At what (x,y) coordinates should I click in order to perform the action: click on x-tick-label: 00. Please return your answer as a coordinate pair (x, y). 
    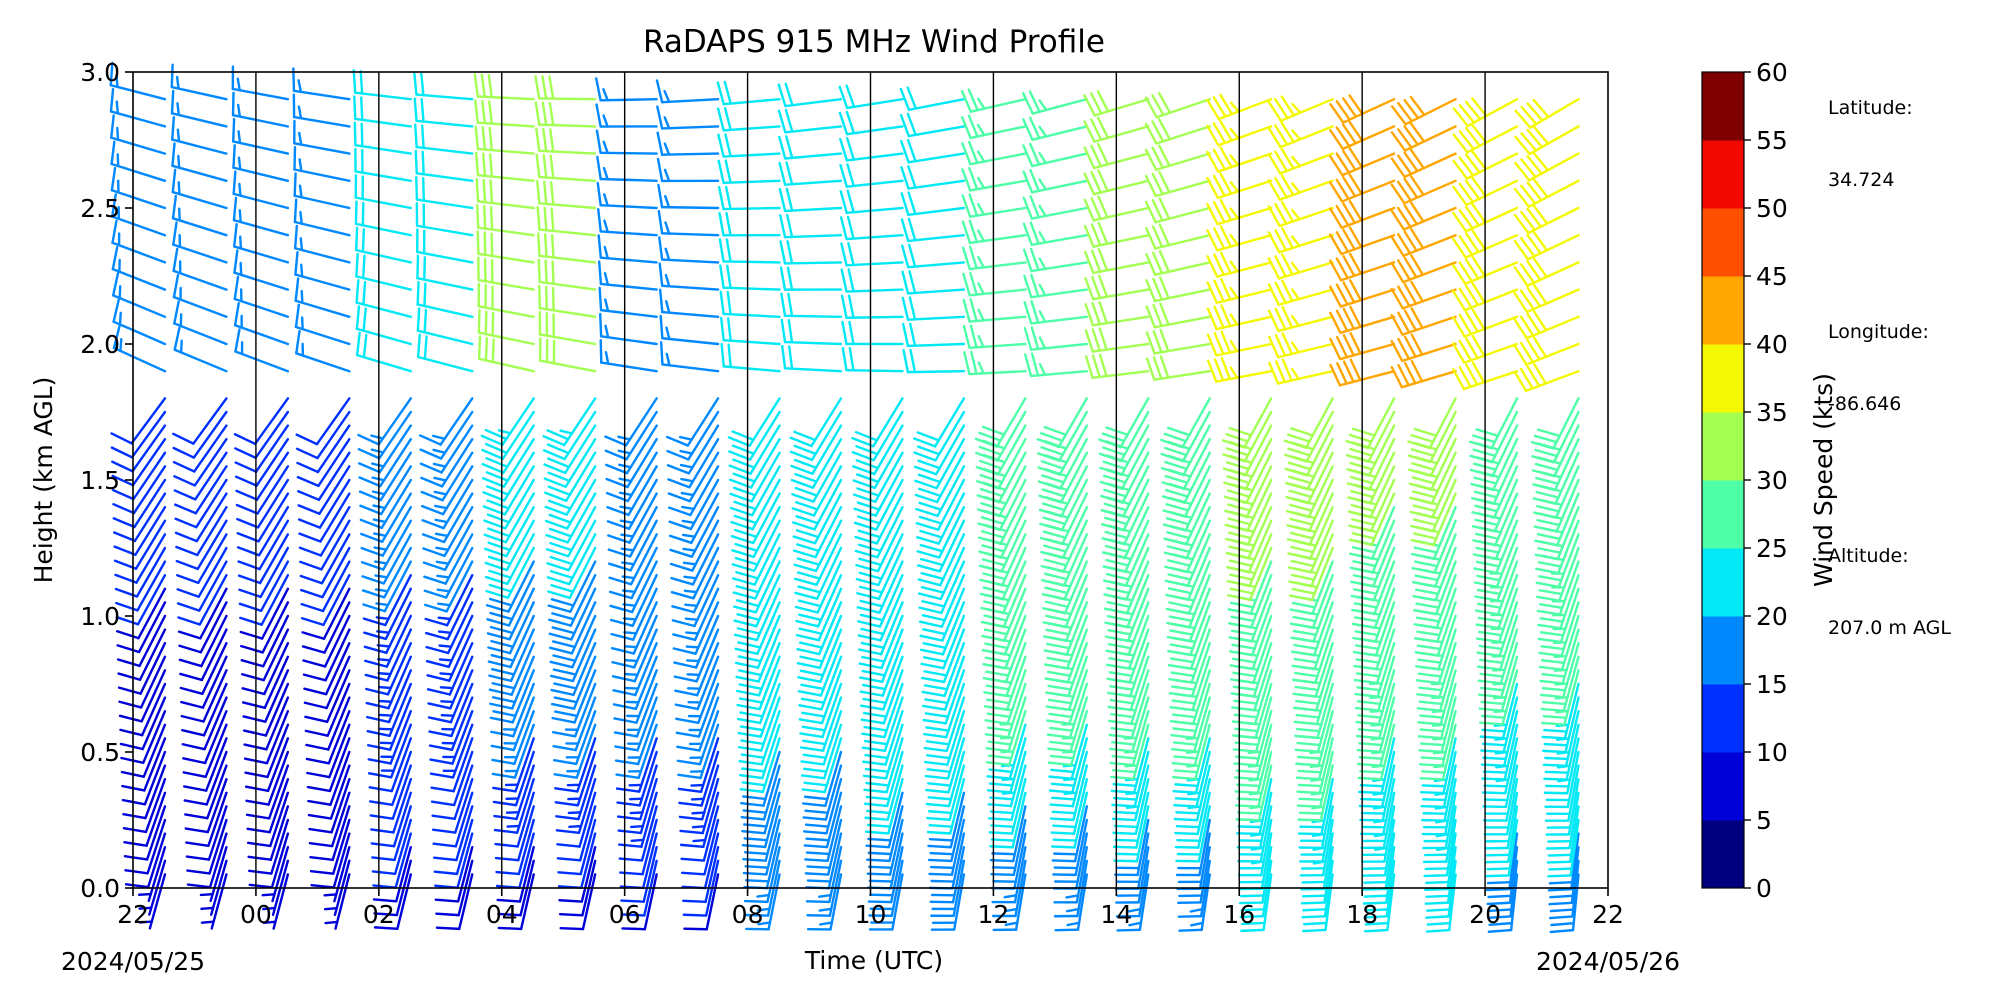
    Looking at the image, I should click on (256, 914).